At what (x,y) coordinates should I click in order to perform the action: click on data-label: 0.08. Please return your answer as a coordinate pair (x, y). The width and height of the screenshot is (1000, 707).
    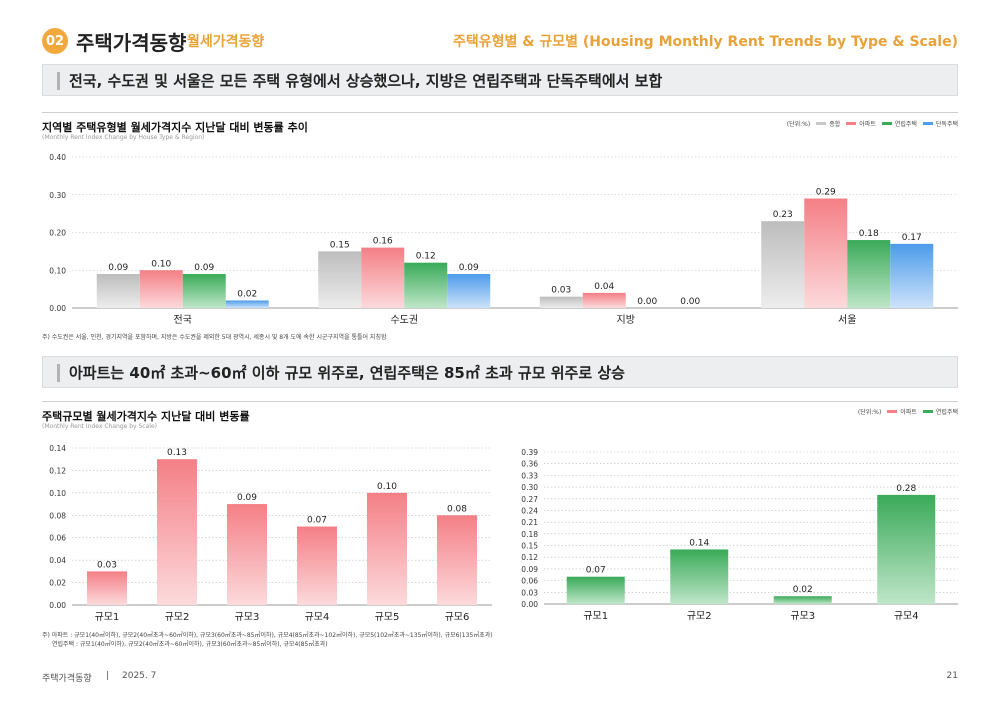
    Looking at the image, I should click on (457, 509).